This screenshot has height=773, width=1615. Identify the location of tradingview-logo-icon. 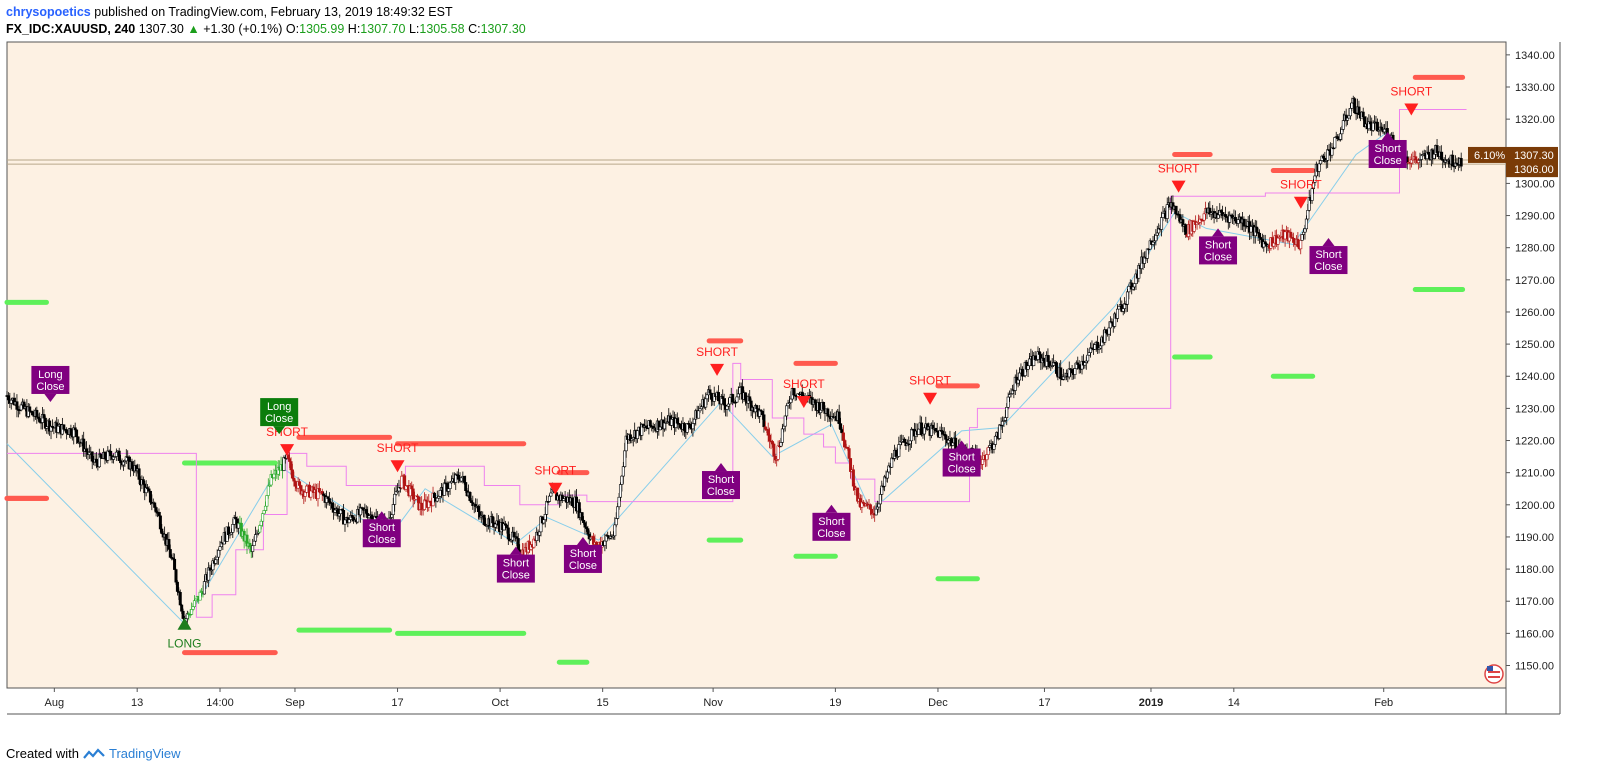
(94, 753).